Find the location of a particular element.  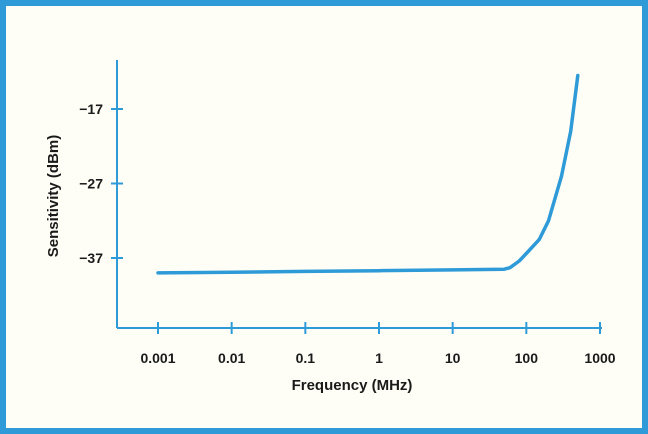

y-ticks: −17 −27 −37 is located at coordinates (101, 183).